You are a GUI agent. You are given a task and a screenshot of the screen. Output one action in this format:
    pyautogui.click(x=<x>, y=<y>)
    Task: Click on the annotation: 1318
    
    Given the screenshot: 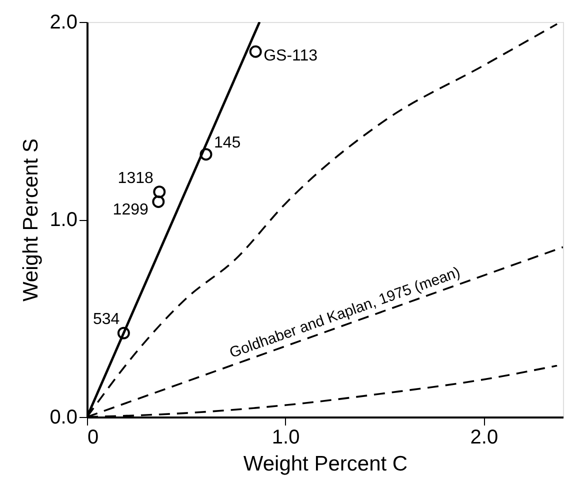 What is the action you would take?
    pyautogui.click(x=136, y=178)
    